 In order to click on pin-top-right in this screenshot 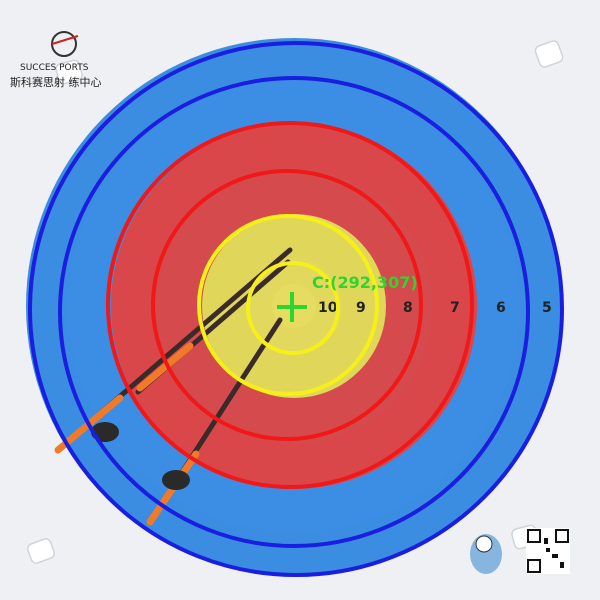, I will do `click(549, 54)`.